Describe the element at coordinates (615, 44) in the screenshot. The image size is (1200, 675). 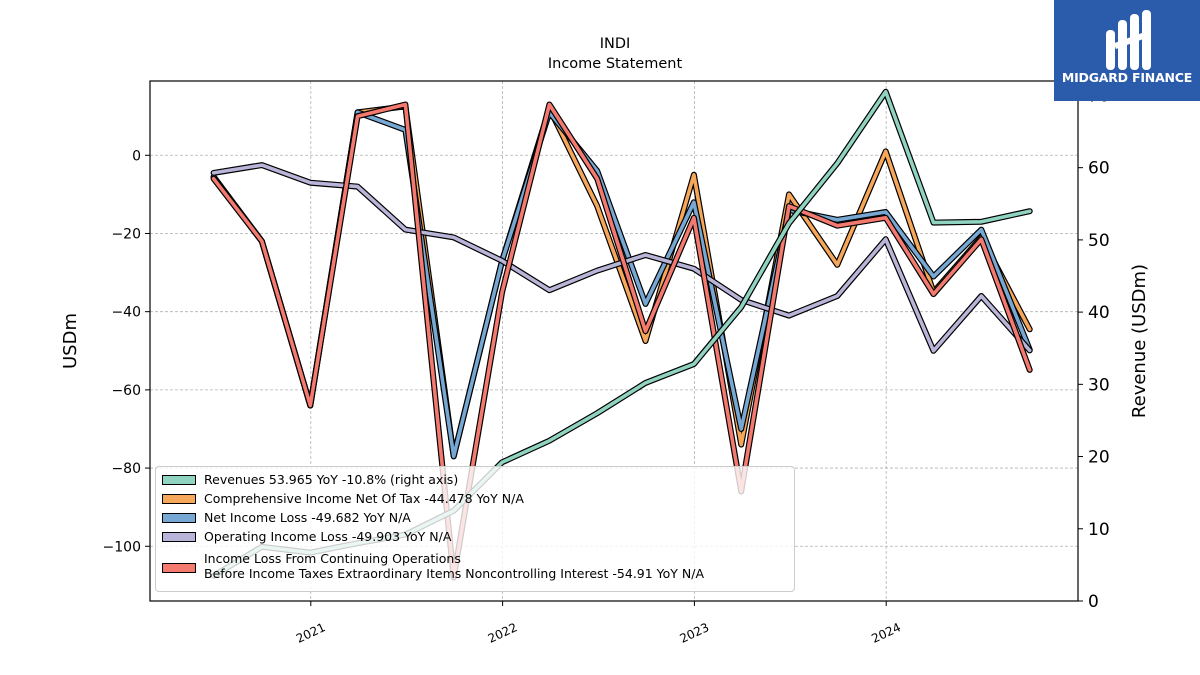
I see `chart-title: INDI` at that location.